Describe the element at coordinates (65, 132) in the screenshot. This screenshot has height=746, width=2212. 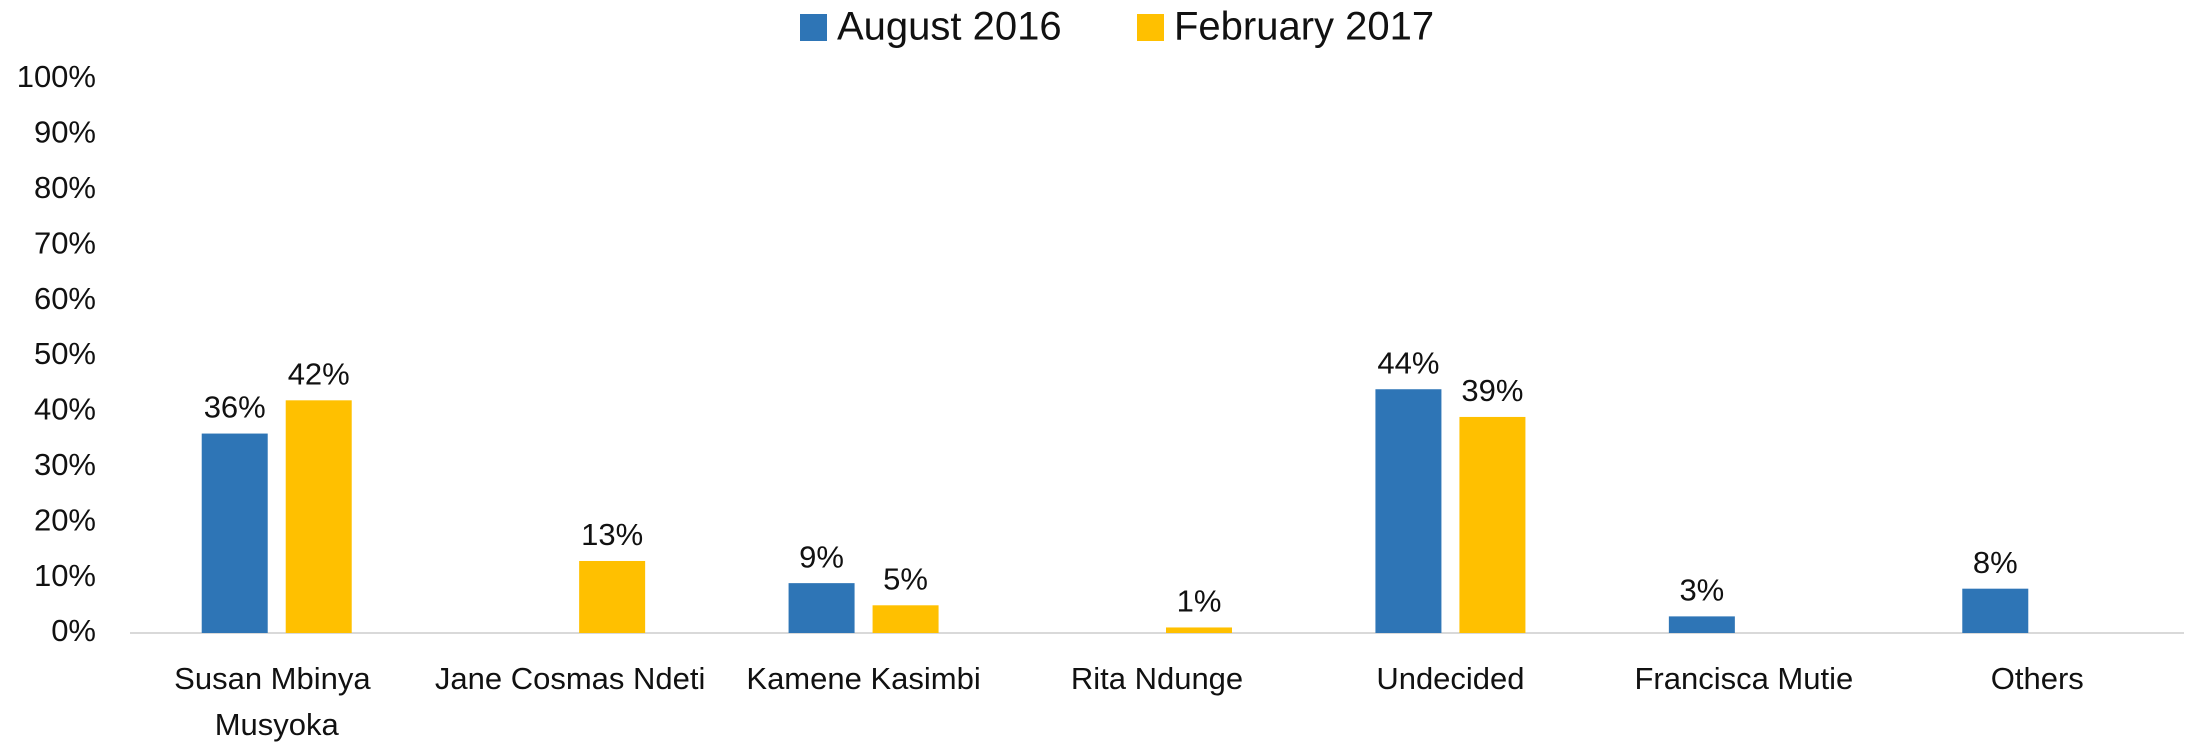
I see `y-tick-label: 90%` at that location.